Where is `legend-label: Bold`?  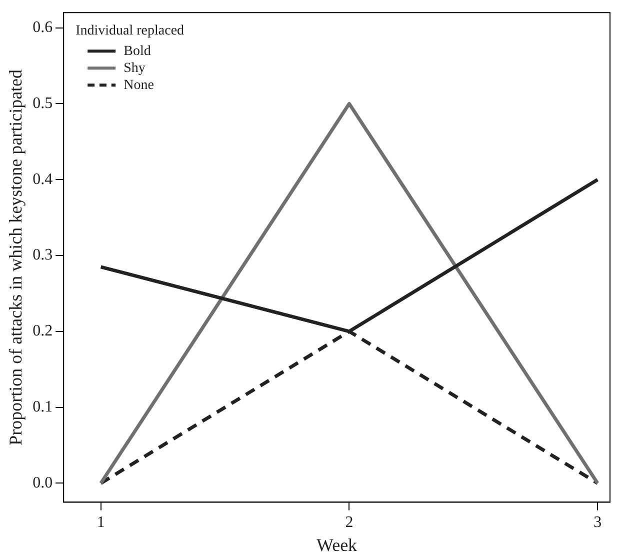
legend-label: Bold is located at coordinates (137, 51).